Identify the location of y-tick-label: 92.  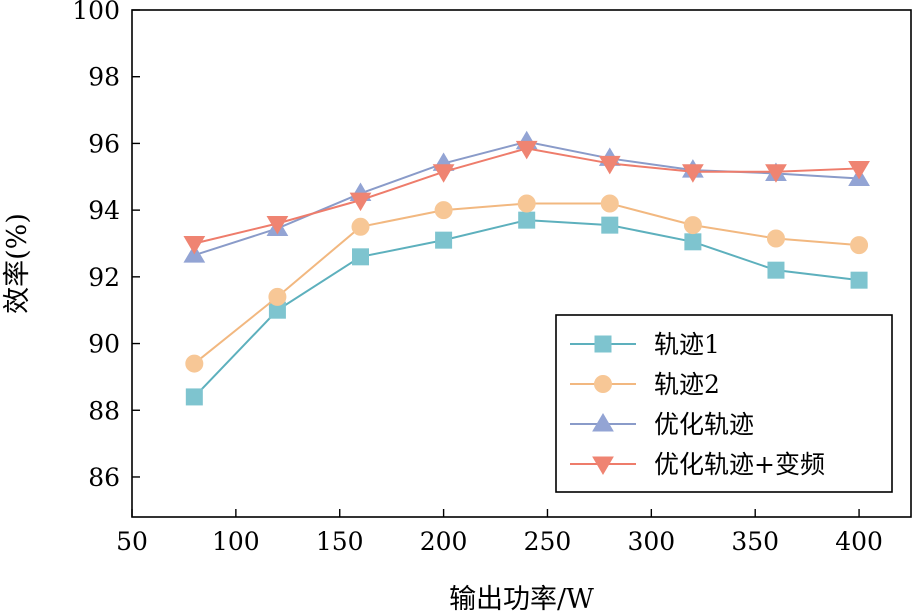
(104, 277).